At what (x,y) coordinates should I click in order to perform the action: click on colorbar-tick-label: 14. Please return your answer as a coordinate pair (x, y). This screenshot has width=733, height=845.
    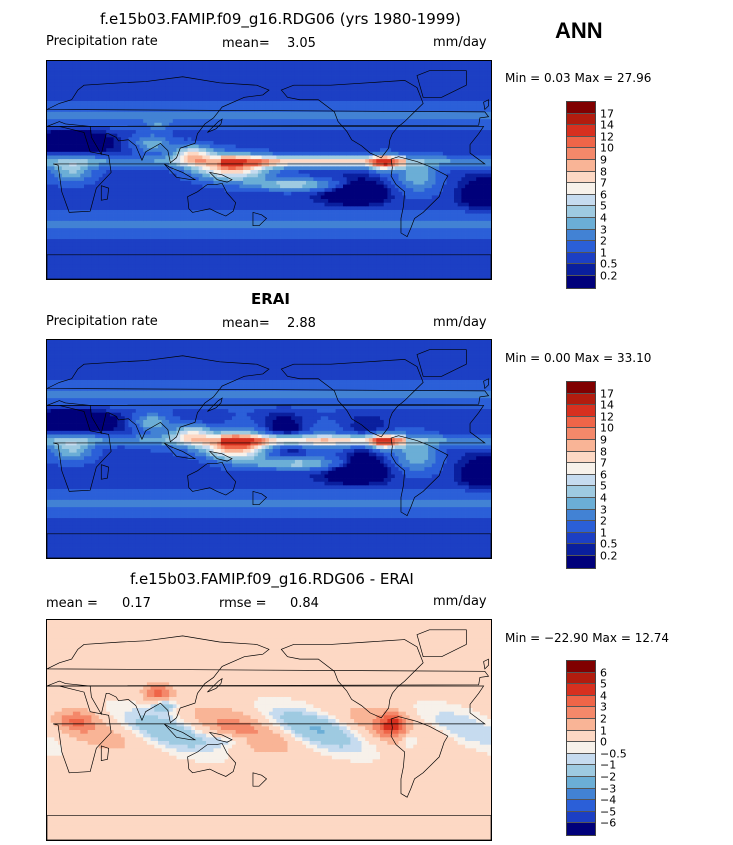
    Looking at the image, I should click on (607, 125).